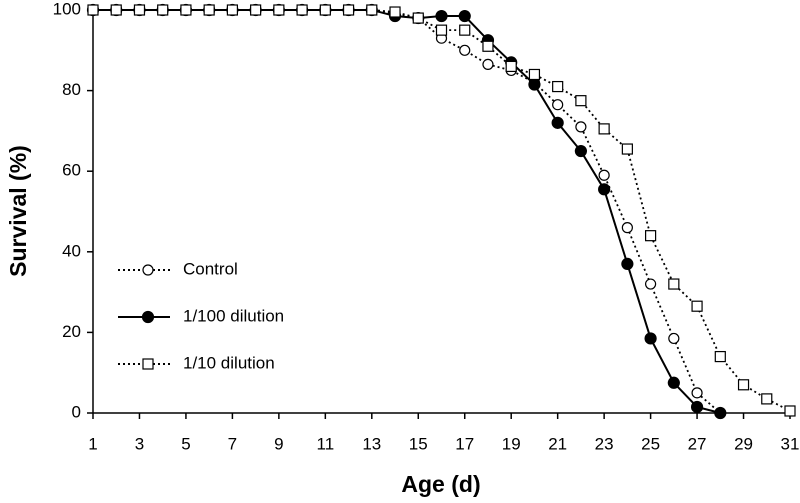  Describe the element at coordinates (464, 443) in the screenshot. I see `x-tick-label: 17` at that location.